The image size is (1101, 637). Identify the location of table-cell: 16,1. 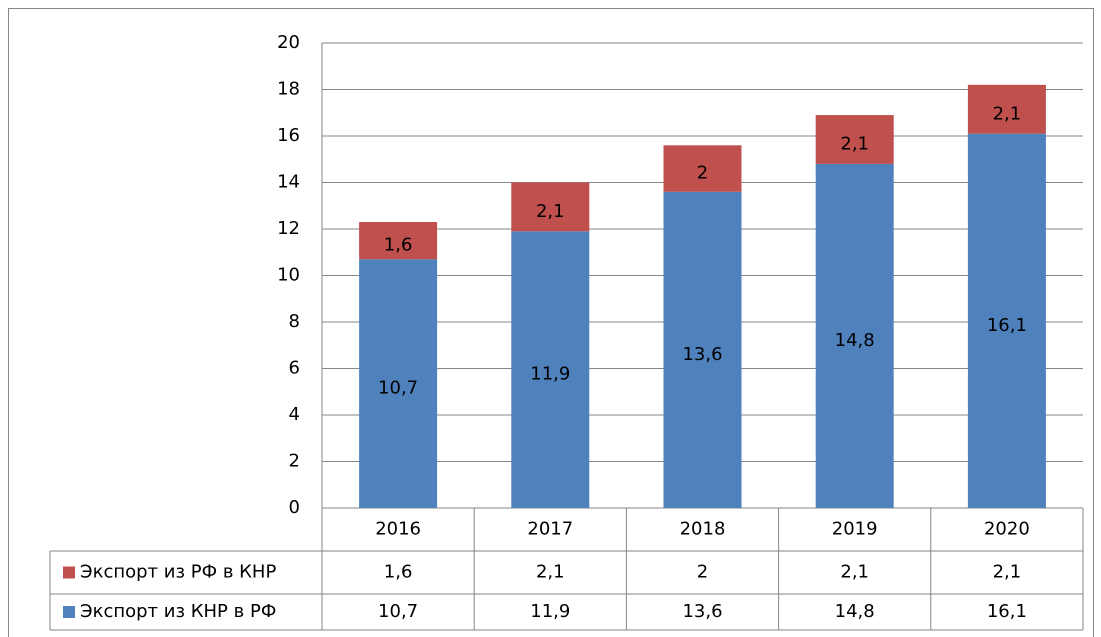
(1007, 611).